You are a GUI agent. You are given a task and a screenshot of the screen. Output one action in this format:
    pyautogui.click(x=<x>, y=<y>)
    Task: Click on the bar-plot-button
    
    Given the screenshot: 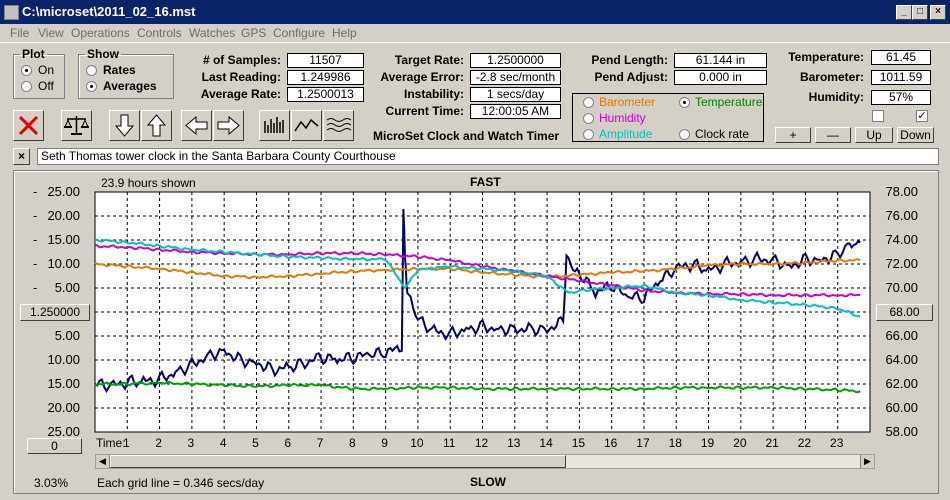 What is the action you would take?
    pyautogui.click(x=274, y=125)
    